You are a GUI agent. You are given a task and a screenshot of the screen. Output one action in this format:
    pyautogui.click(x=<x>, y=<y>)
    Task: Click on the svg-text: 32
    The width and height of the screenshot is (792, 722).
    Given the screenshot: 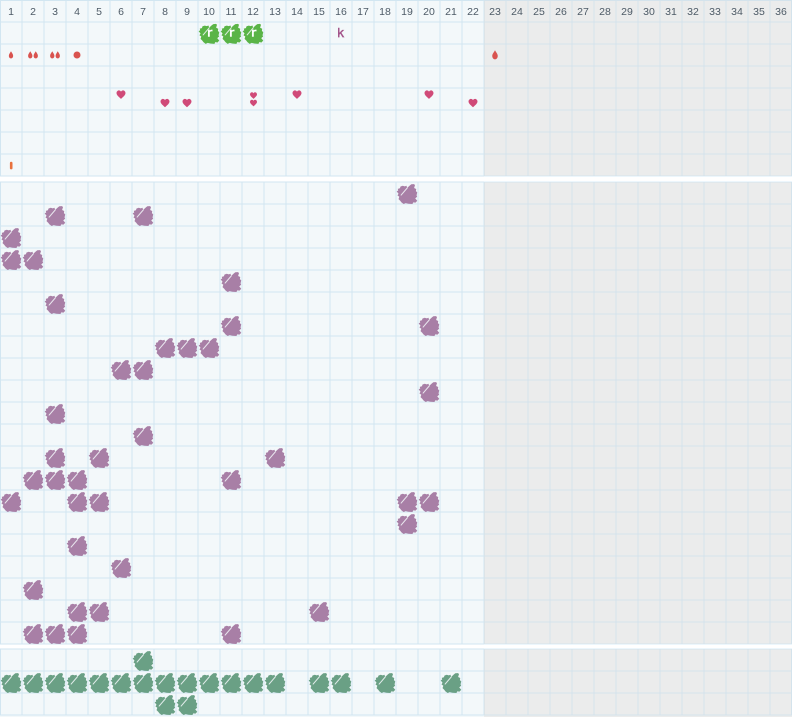 What is the action you would take?
    pyautogui.click(x=693, y=12)
    